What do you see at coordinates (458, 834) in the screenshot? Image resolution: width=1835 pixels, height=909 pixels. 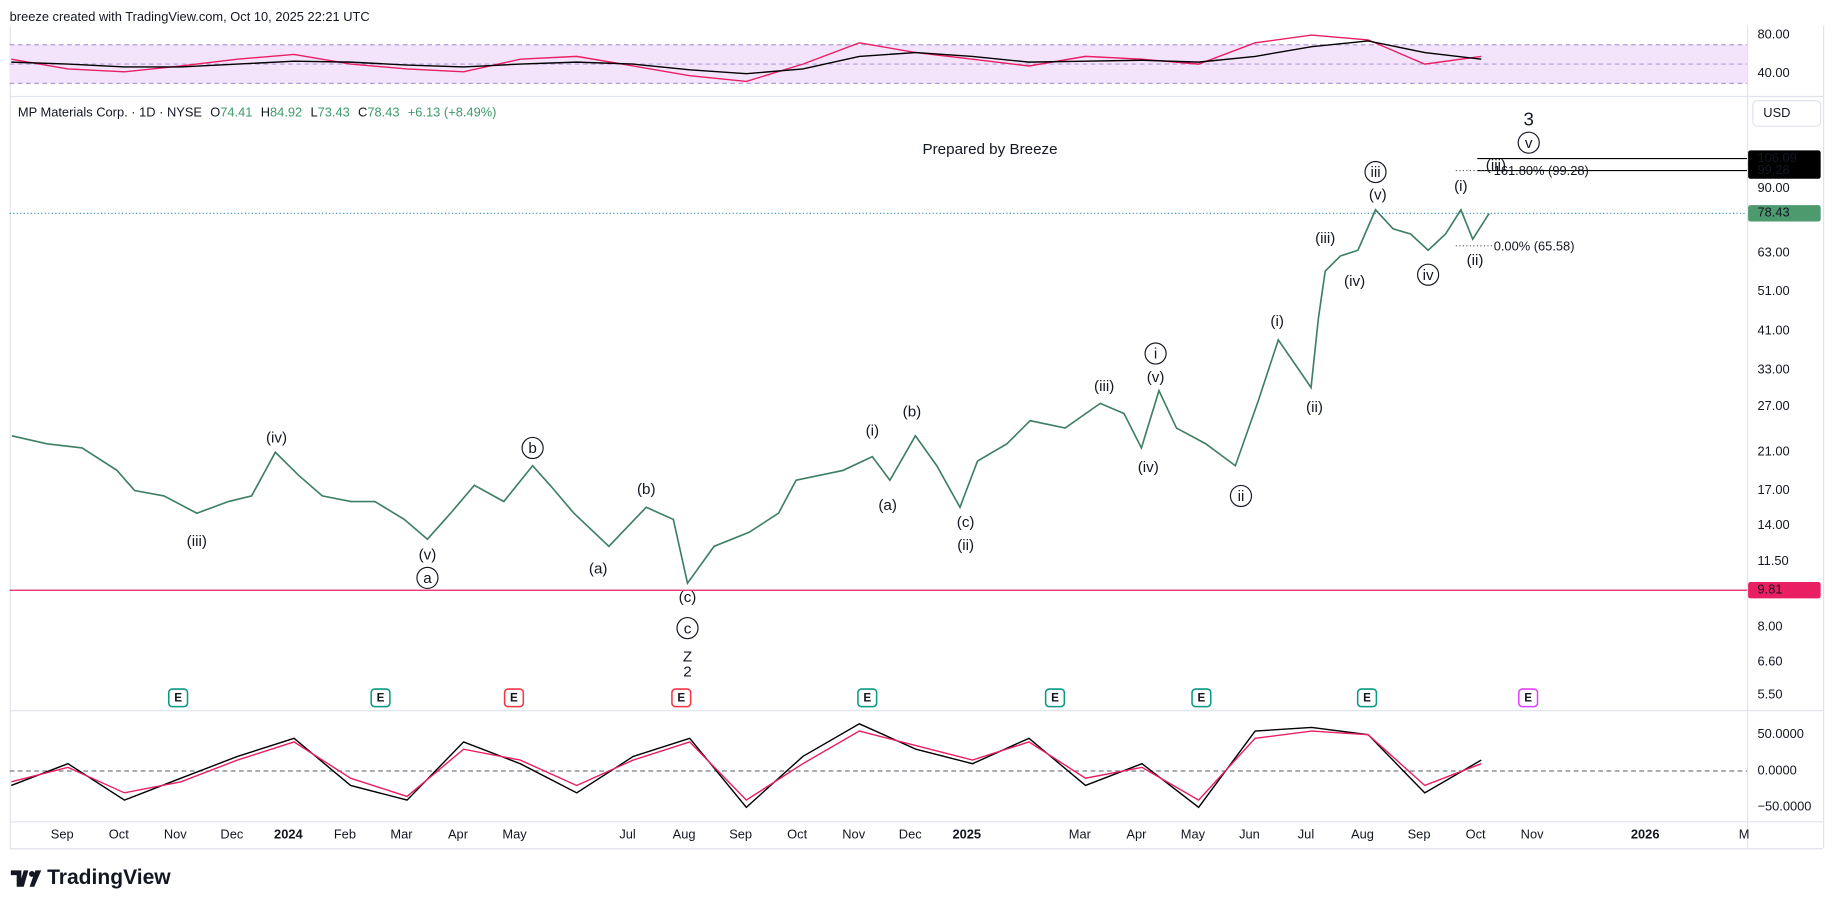 I see `x-tick-label: Apr` at bounding box center [458, 834].